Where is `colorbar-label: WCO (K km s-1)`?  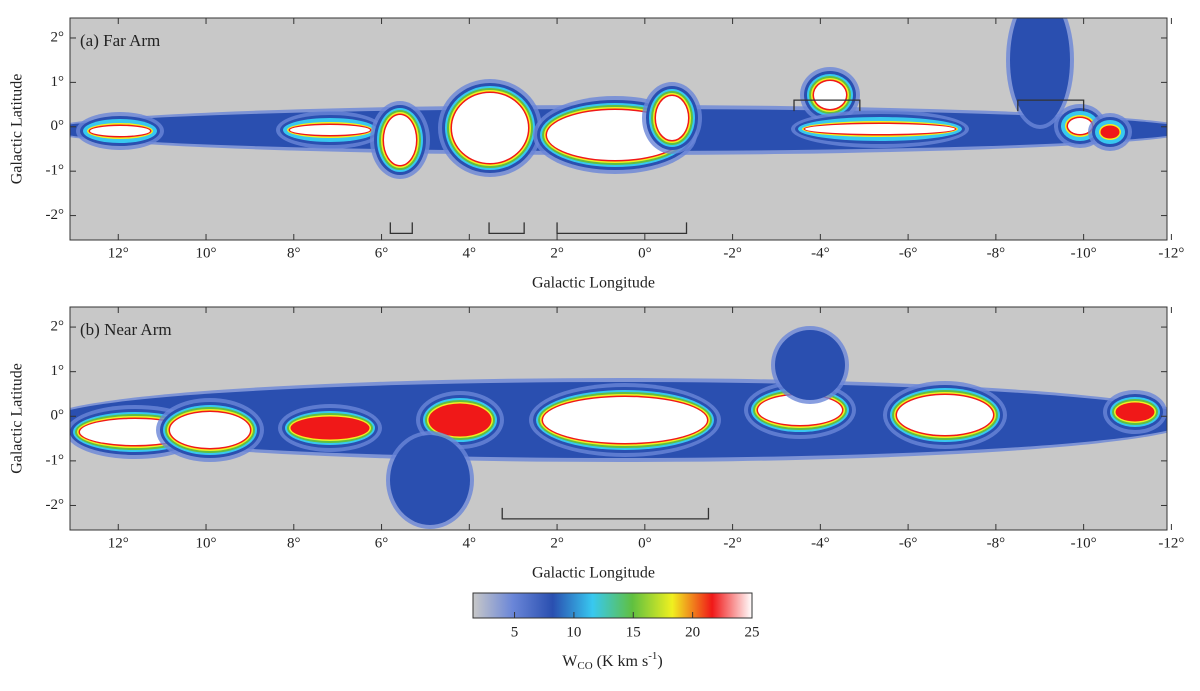
colorbar-label: WCO (K km s-1) is located at coordinates (612, 661).